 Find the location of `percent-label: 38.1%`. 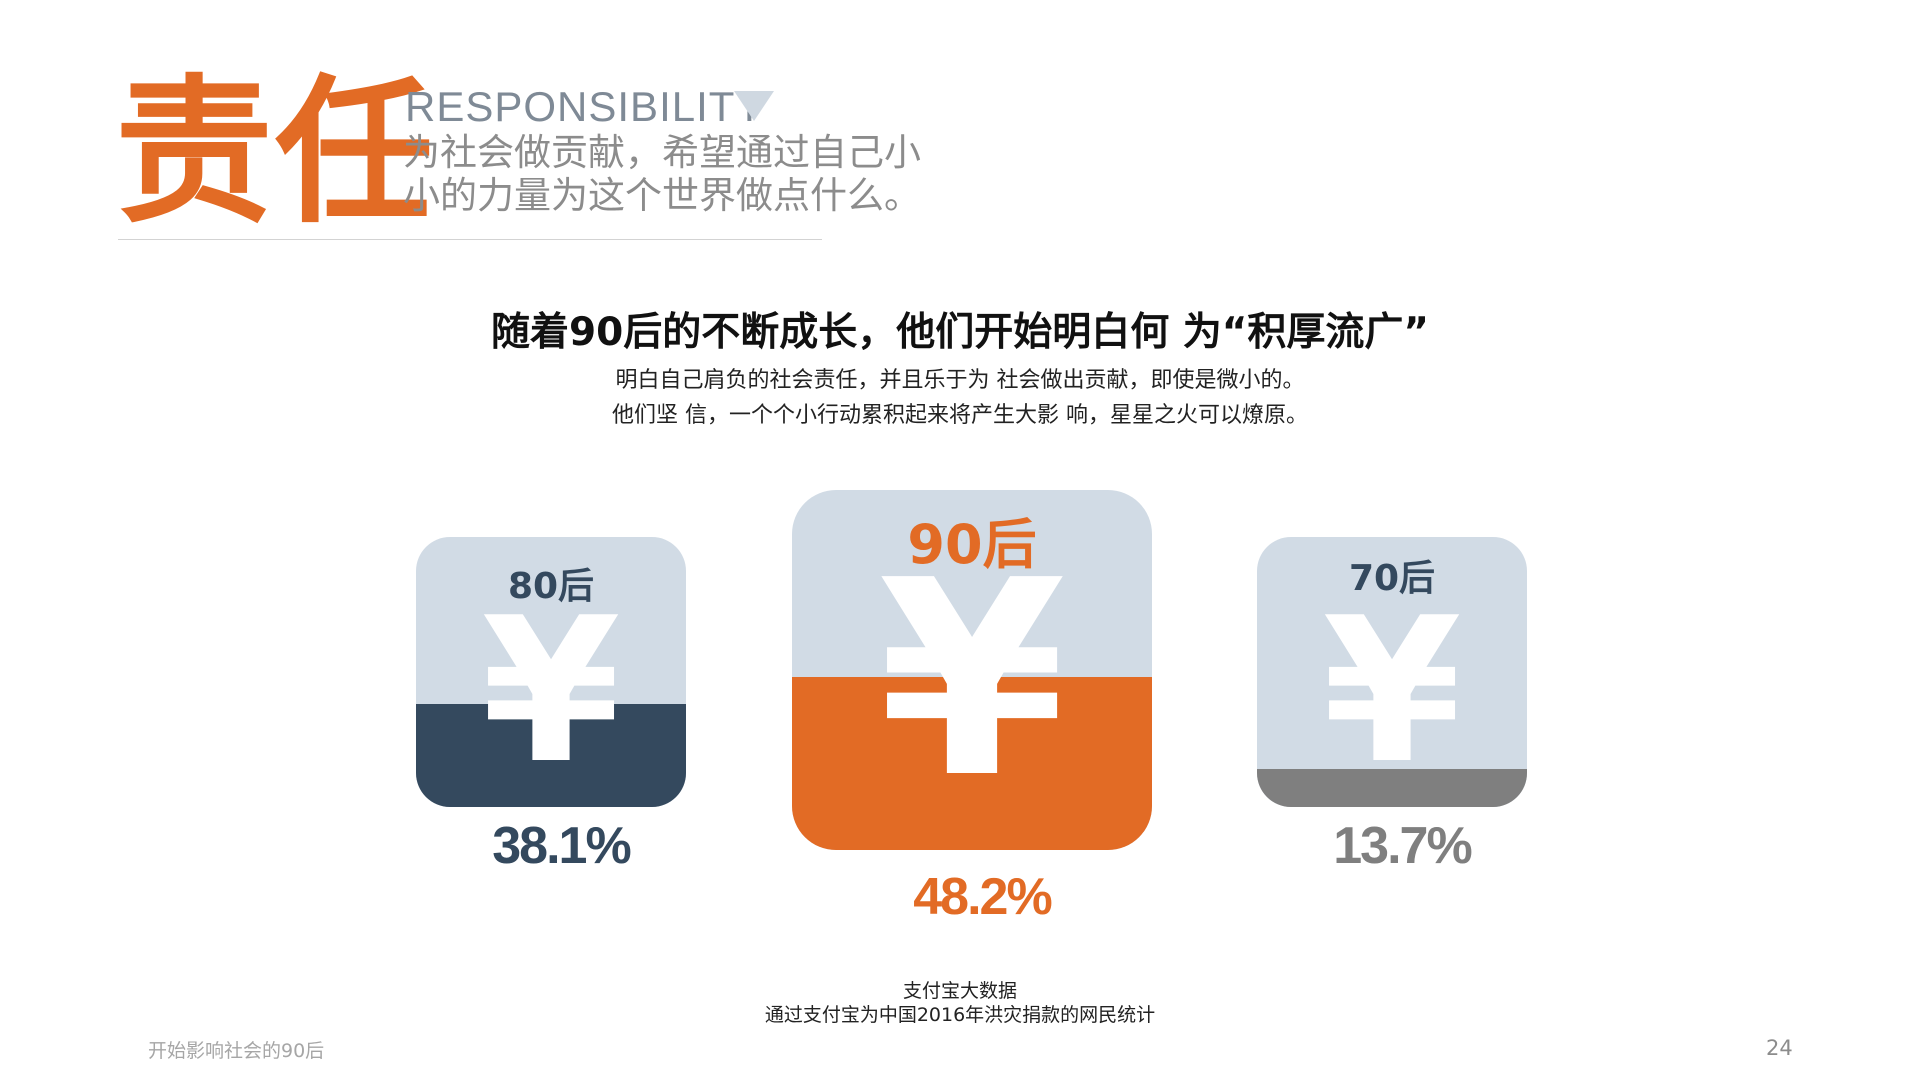

percent-label: 38.1% is located at coordinates (561, 846).